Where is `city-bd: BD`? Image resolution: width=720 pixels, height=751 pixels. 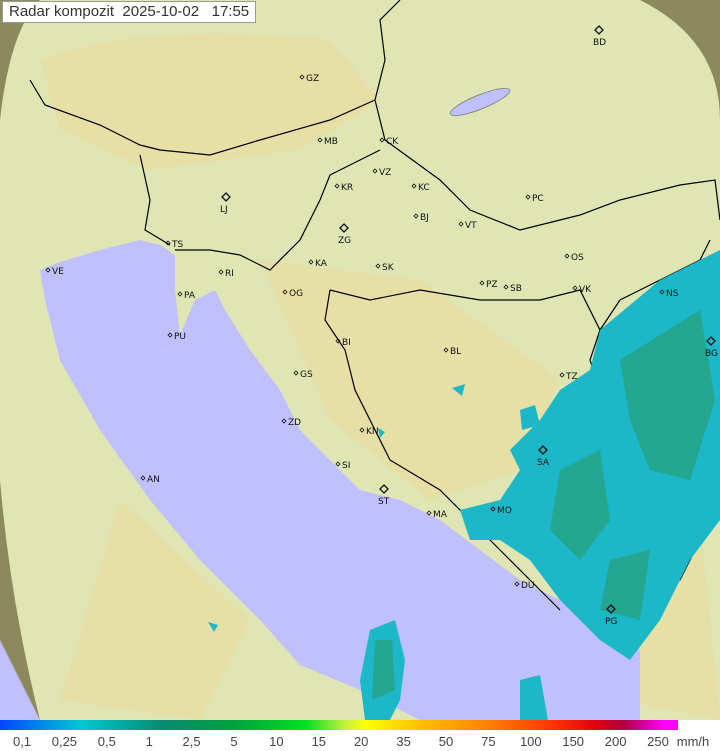
city-bd: BD is located at coordinates (599, 36).